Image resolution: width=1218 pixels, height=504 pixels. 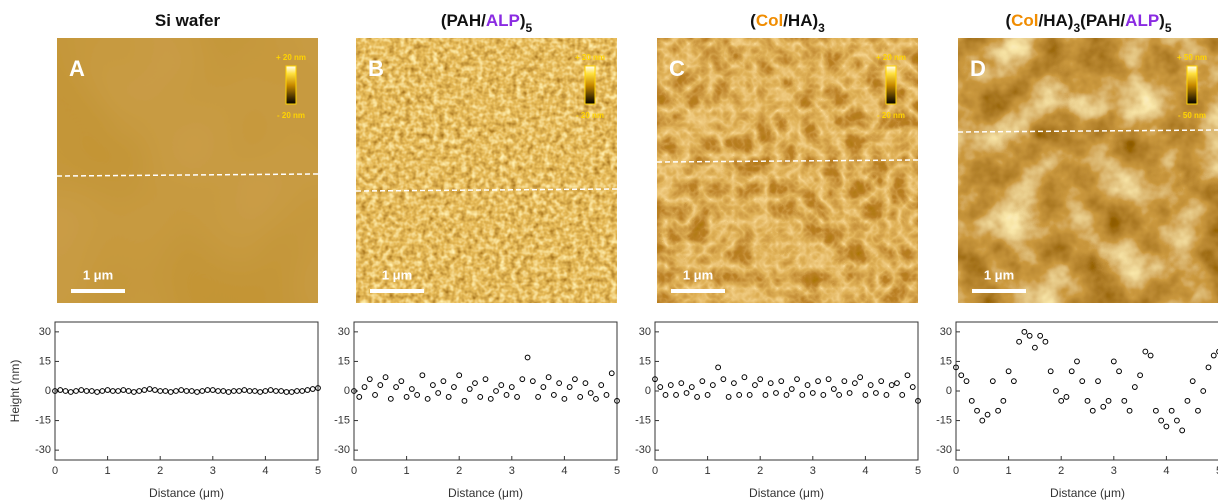 I want to click on colorbar, so click(x=291, y=85).